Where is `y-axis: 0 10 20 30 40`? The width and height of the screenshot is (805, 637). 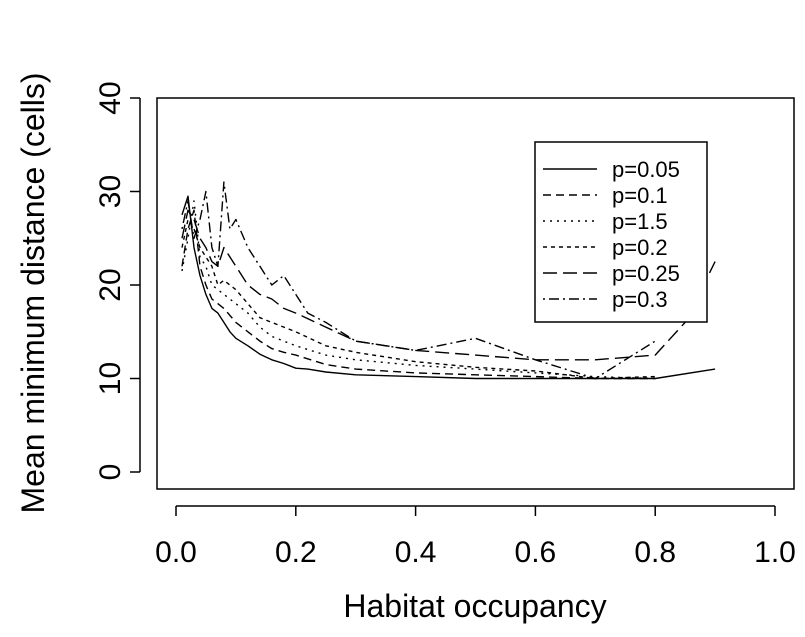 y-axis: 0 10 20 30 40 is located at coordinates (117, 281).